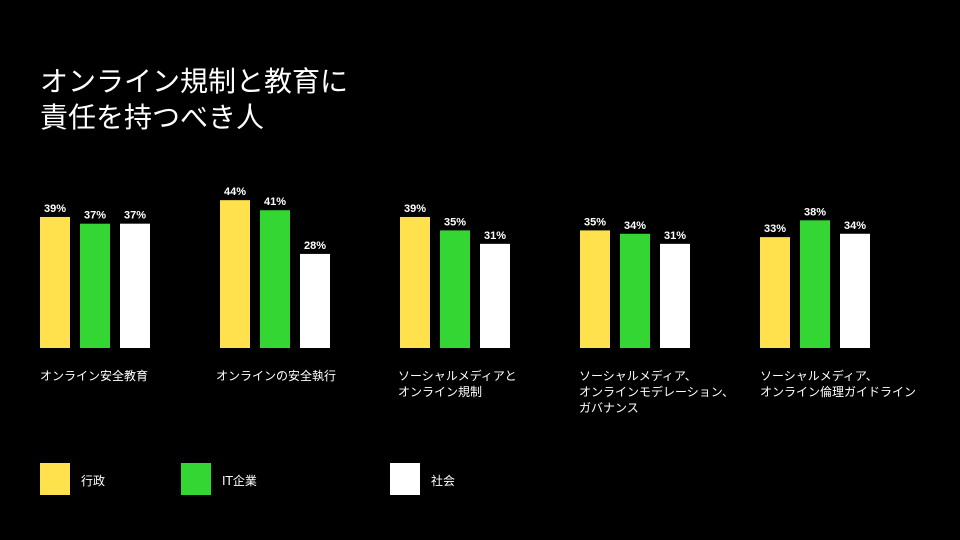  I want to click on category-label-4: ソーシャルメディア、 オンライン倫理ガイドライン, so click(838, 384).